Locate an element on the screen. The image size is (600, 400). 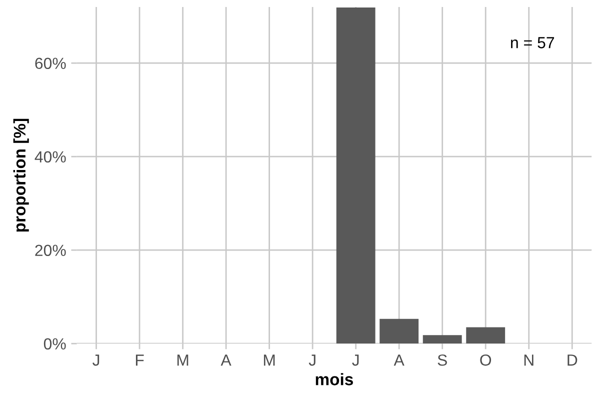
y-tick-label: 40% is located at coordinates (50, 157).